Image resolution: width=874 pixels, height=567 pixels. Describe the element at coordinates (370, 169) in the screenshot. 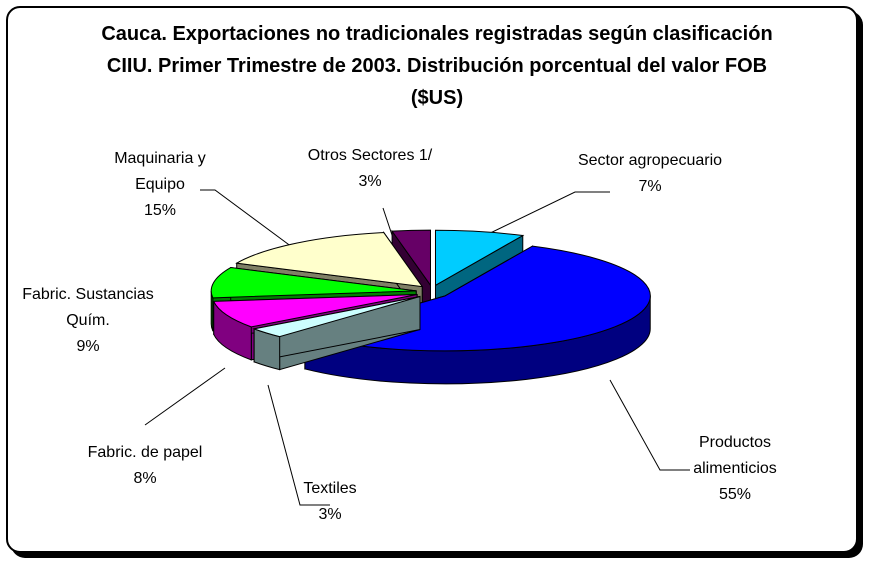

I see `slice-label: Otros Sectores 1/3%` at that location.